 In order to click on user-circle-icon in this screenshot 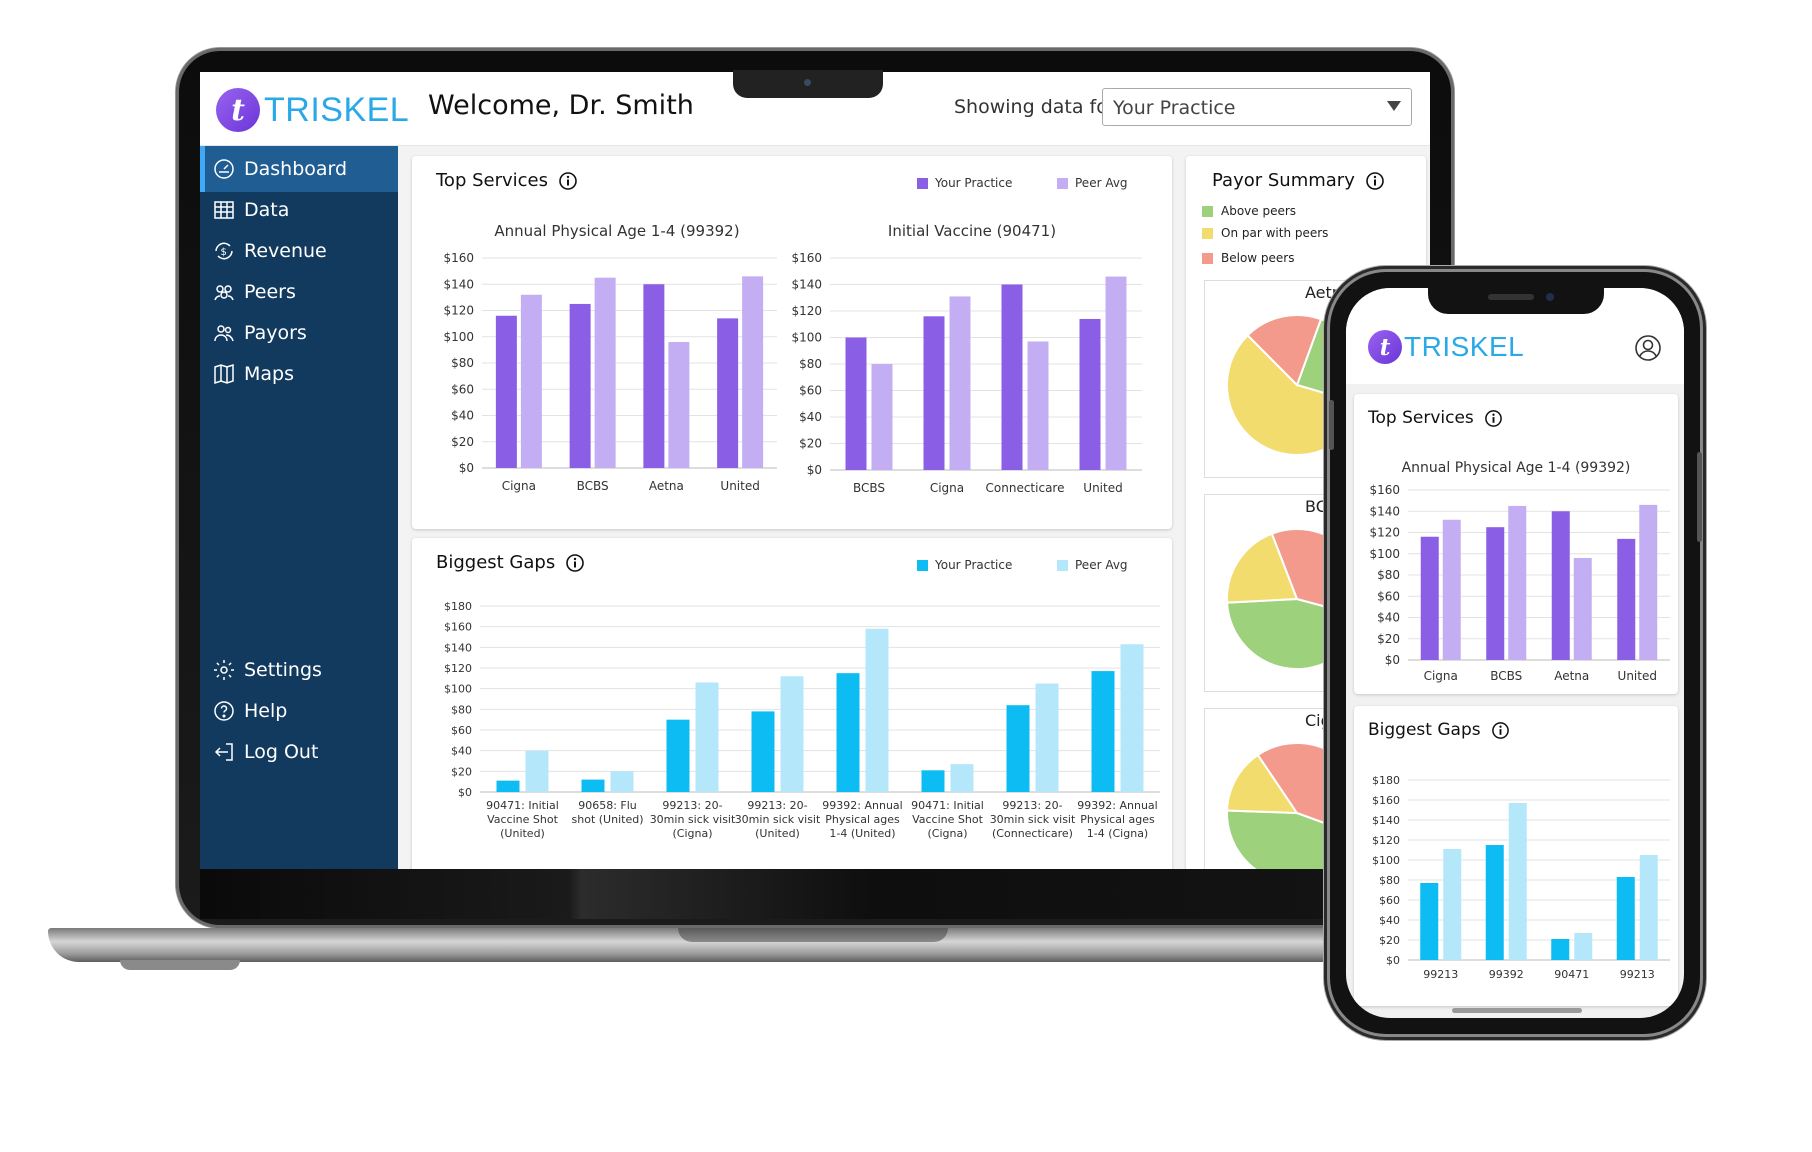, I will do `click(1648, 348)`.